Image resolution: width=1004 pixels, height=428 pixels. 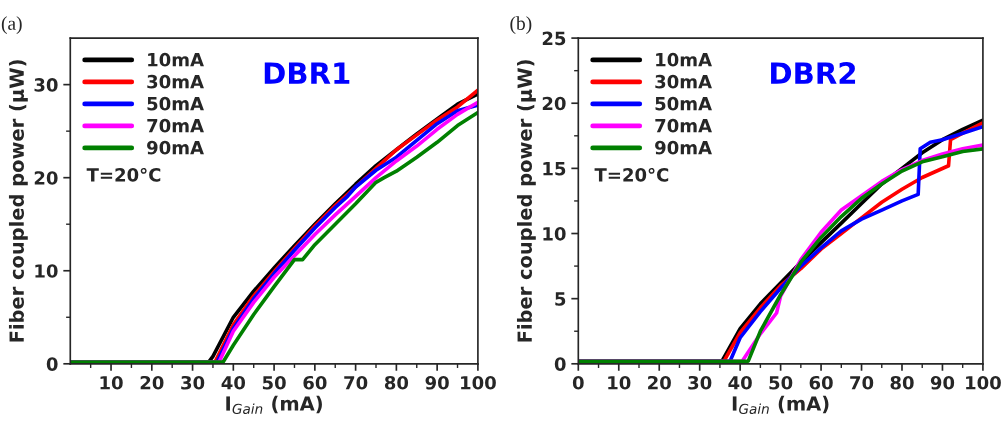 What do you see at coordinates (813, 73) in the screenshot?
I see `annotation: DBR2` at bounding box center [813, 73].